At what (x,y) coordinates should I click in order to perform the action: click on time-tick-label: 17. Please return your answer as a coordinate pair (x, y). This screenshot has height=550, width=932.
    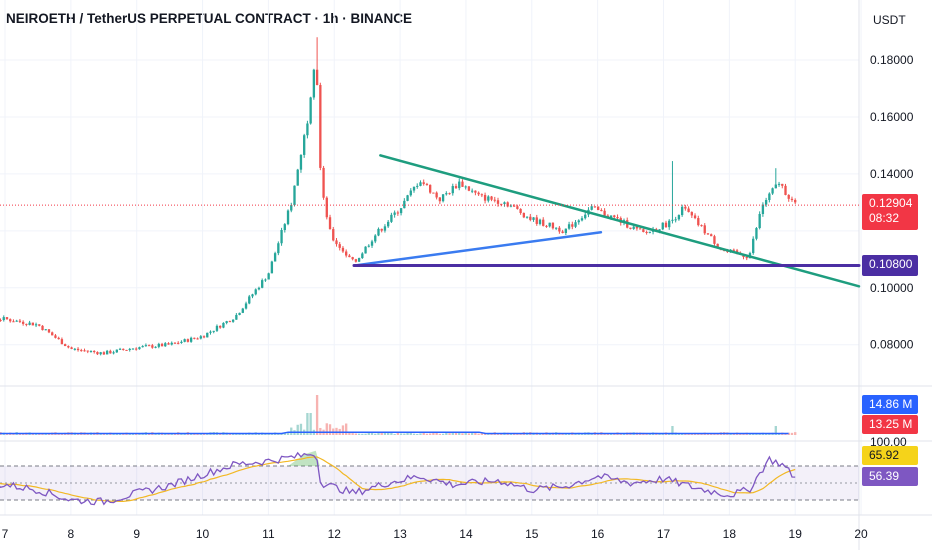
    Looking at the image, I should click on (664, 534).